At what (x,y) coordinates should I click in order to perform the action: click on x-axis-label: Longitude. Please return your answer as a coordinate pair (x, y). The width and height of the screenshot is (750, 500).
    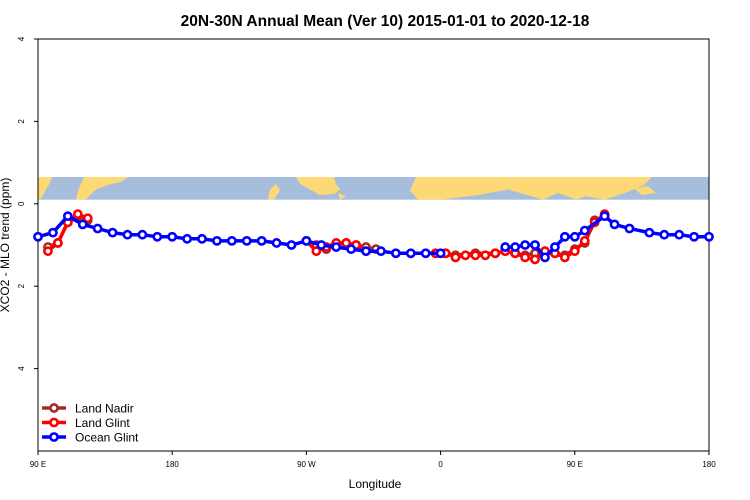
    Looking at the image, I should click on (375, 484).